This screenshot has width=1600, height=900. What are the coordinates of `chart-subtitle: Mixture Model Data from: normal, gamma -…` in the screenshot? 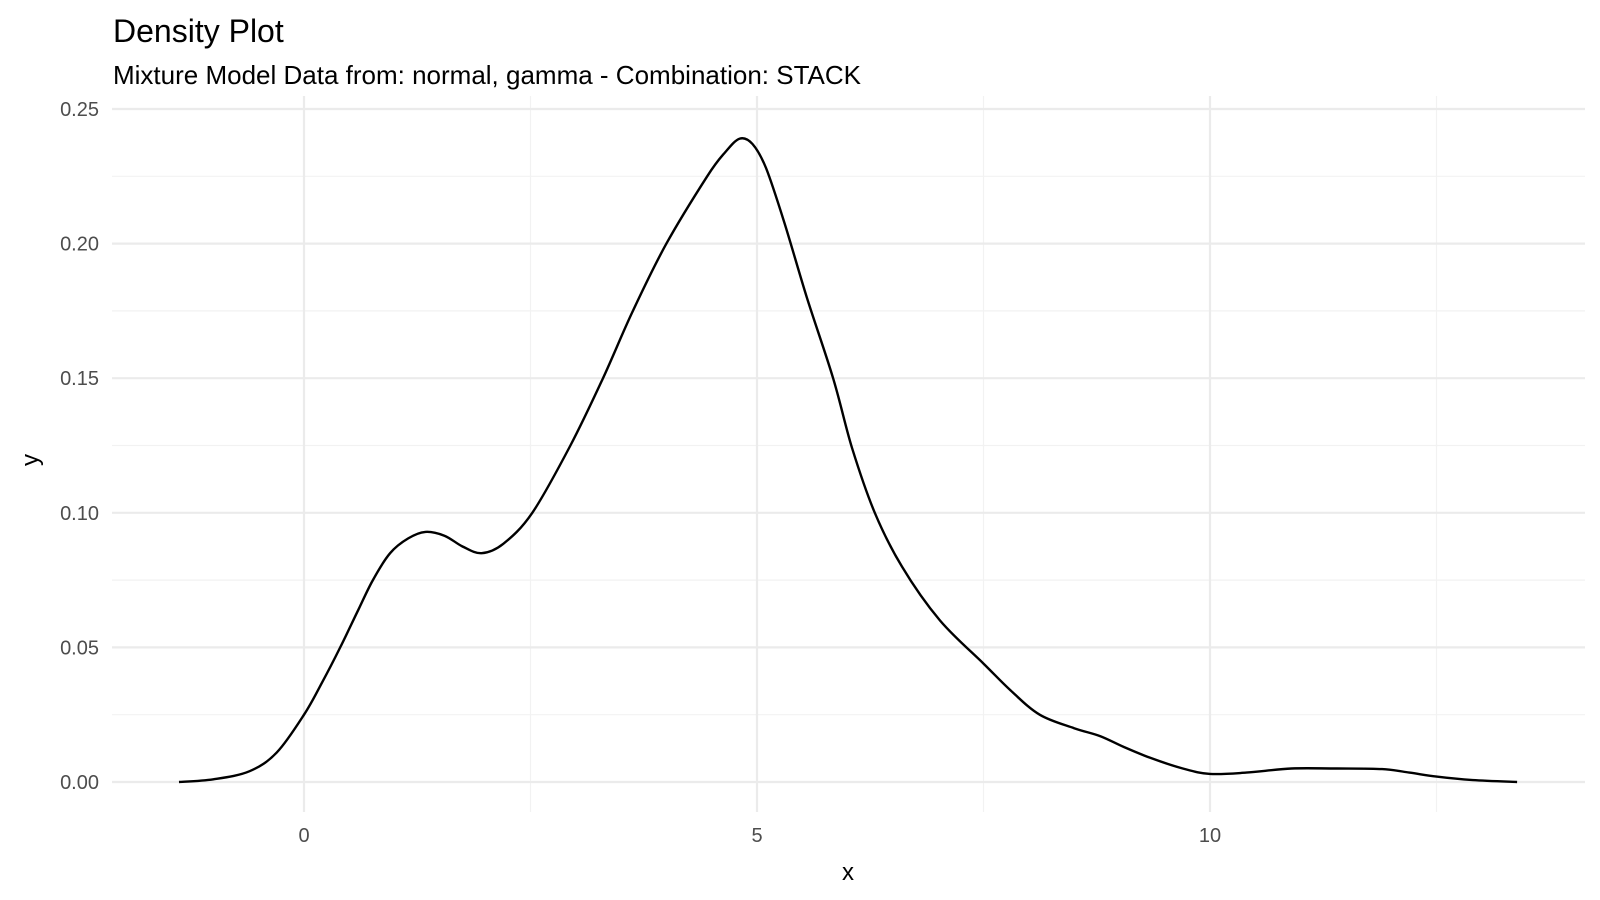 It's located at (487, 75).